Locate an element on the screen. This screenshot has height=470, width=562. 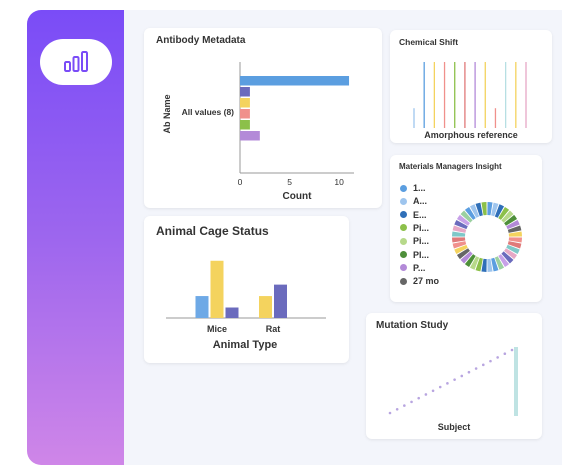
card-title: Antibody Metadata is located at coordinates (201, 40).